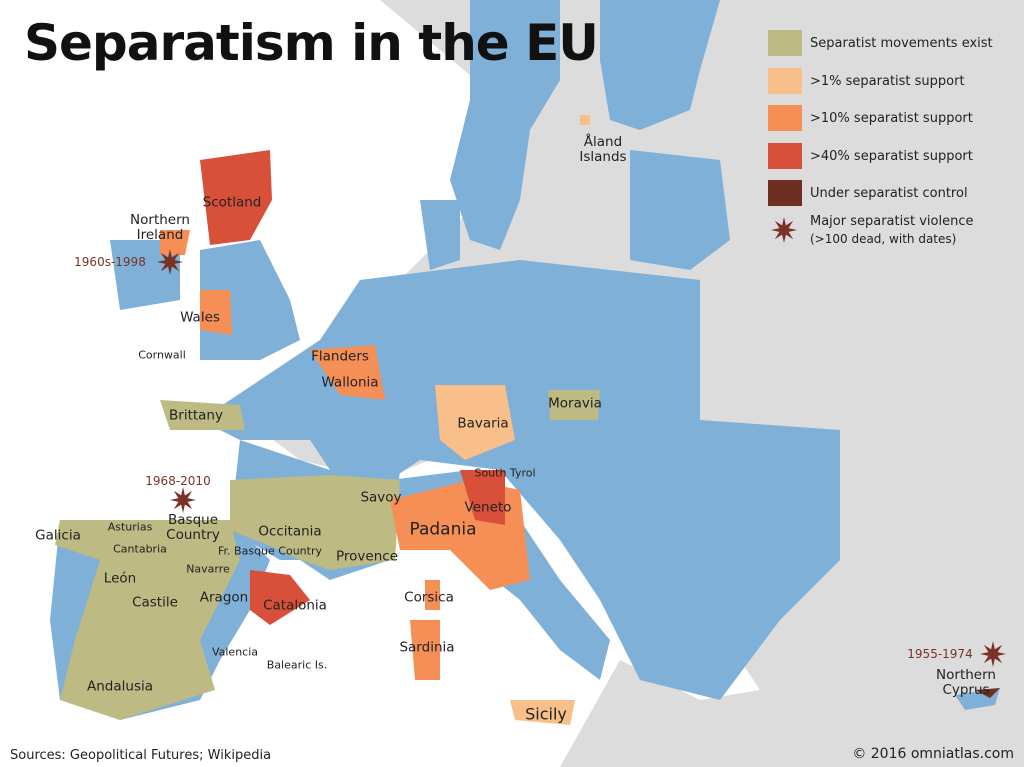 The height and width of the screenshot is (767, 1024). Describe the element at coordinates (145, 275) in the screenshot. I see `ireland` at that location.